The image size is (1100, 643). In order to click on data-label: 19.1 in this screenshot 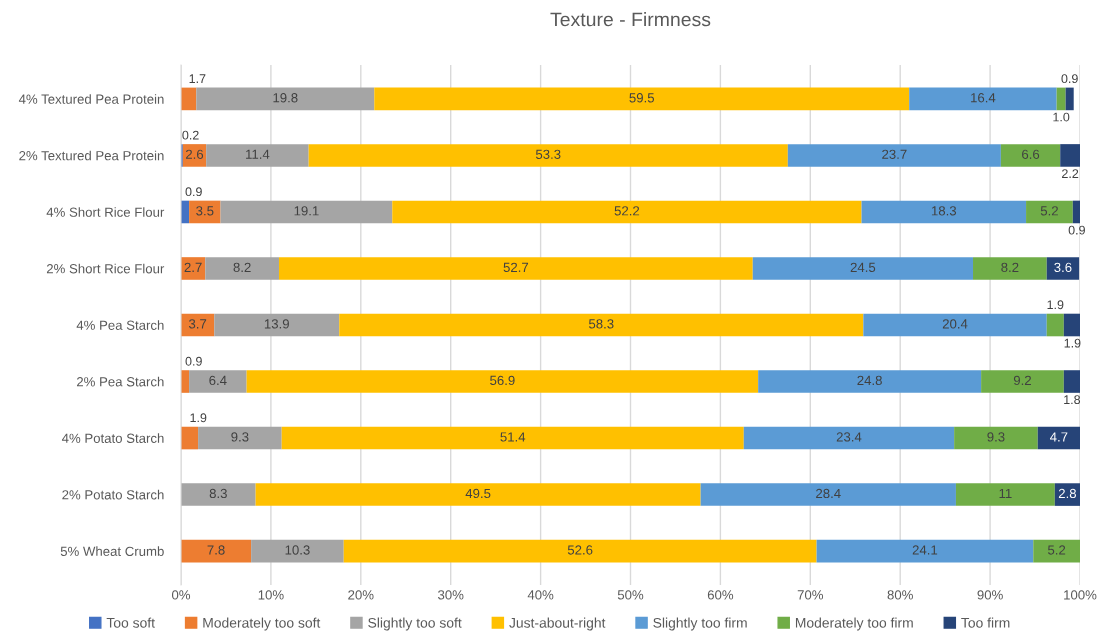, I will do `click(306, 211)`.